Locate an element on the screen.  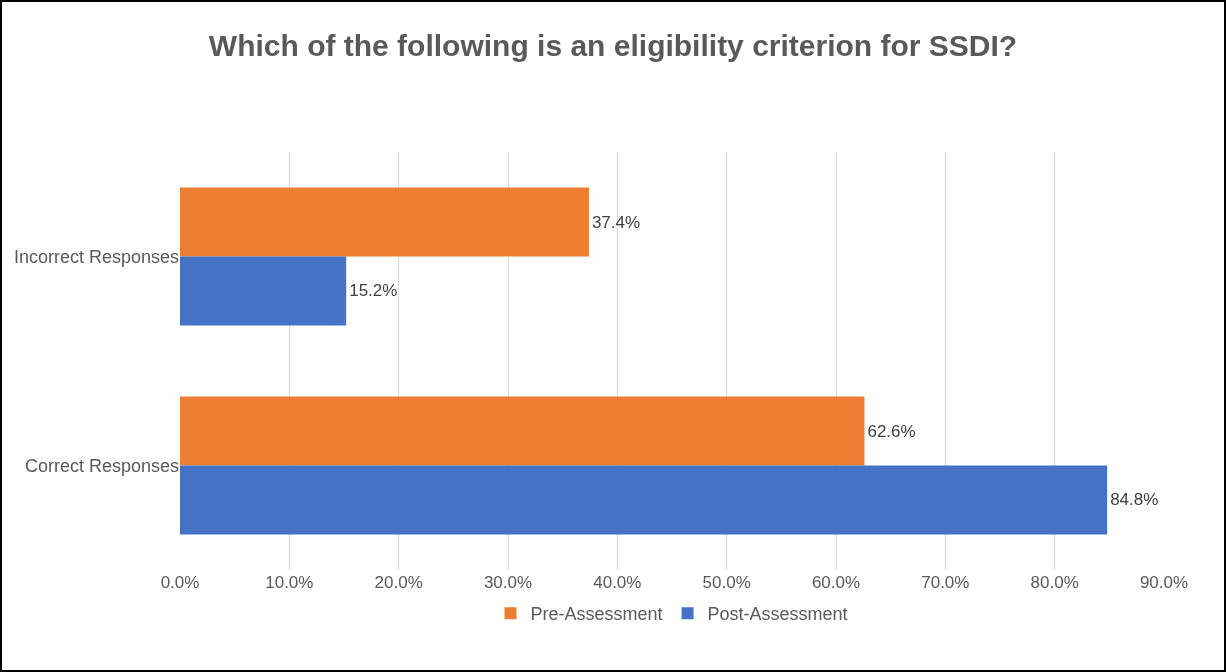
data-label: 84.8% is located at coordinates (1134, 500).